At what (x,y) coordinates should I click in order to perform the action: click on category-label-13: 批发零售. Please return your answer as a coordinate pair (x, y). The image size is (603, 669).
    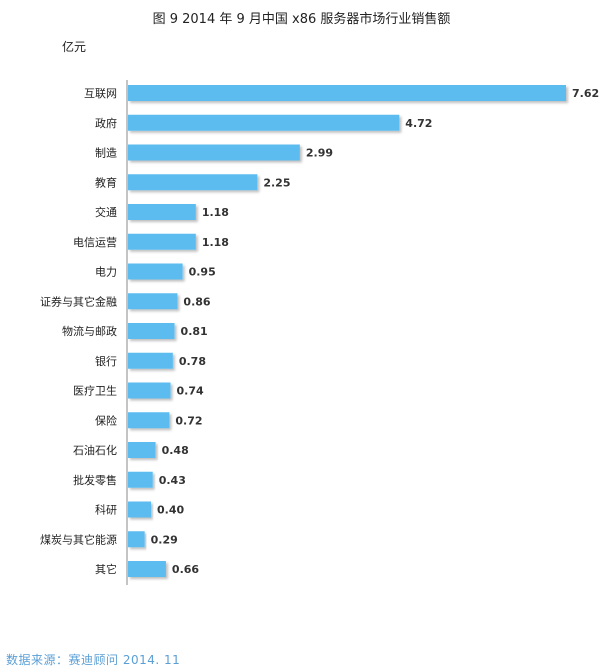
    Looking at the image, I should click on (95, 480).